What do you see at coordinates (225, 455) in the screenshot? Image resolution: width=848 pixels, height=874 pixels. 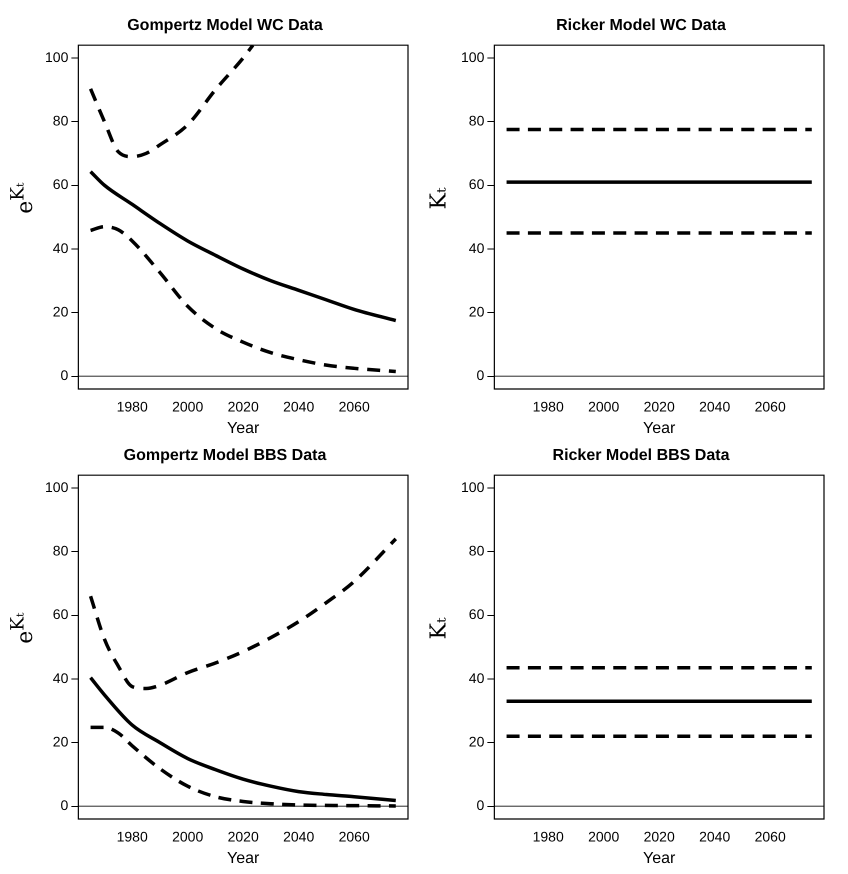 I see `chart-title: Gompertz Model BBS Data` at bounding box center [225, 455].